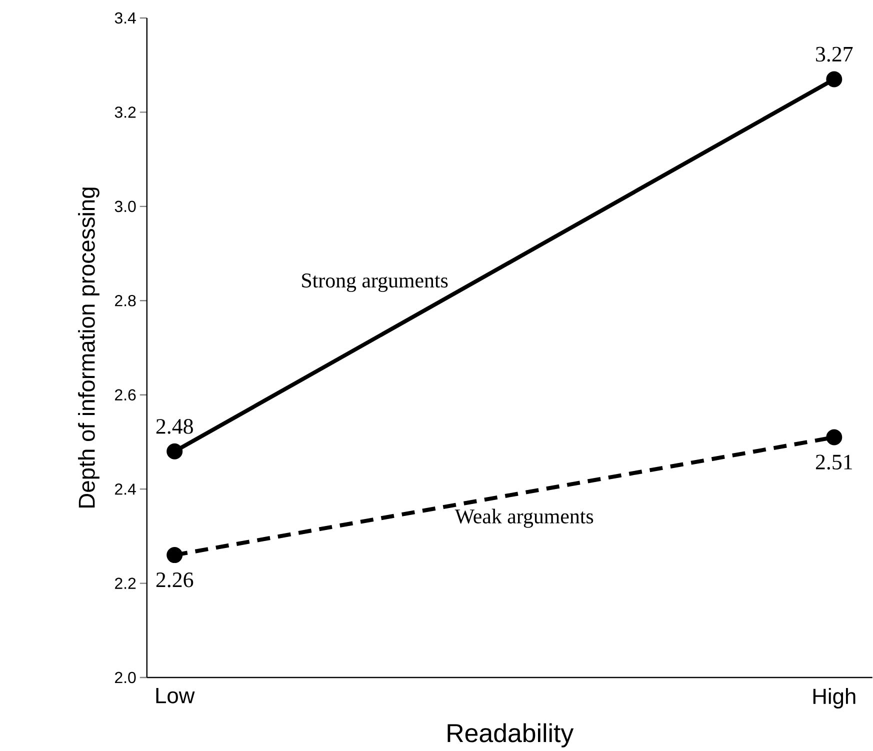  I want to click on y-tick-label: 3.2, so click(125, 112).